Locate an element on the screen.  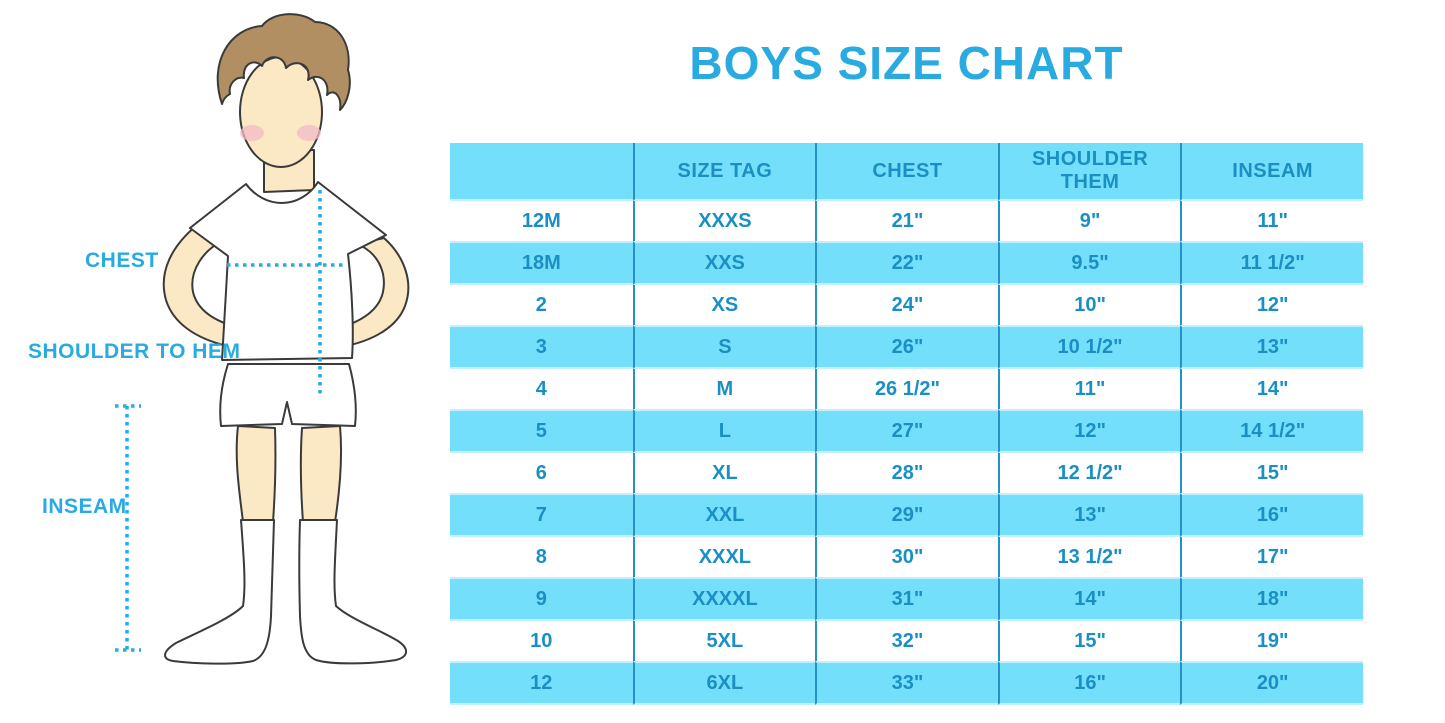
table-cell: 12 is located at coordinates (541, 683).